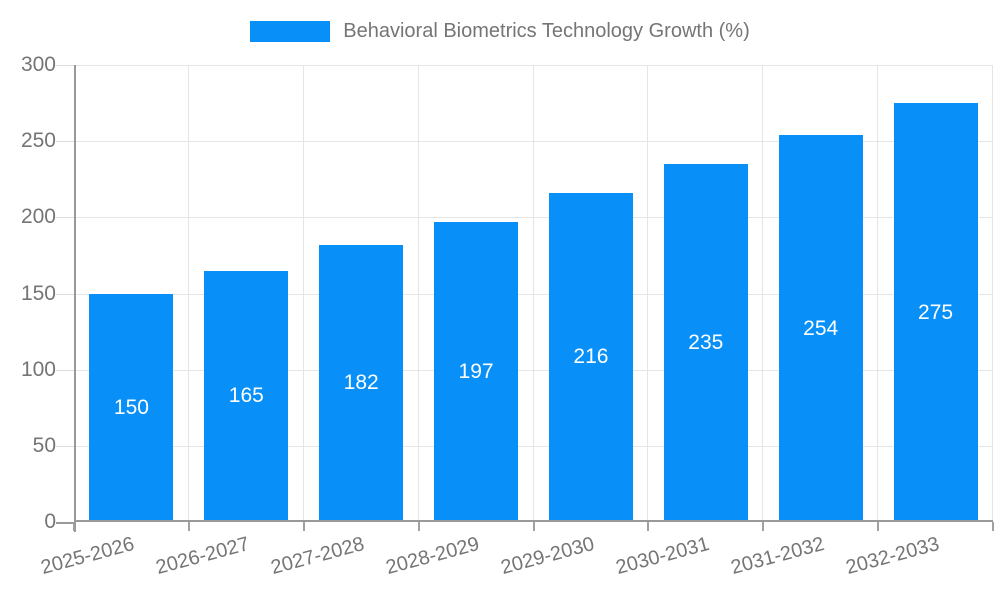  I want to click on bar-2032-2033: 275, so click(935, 312).